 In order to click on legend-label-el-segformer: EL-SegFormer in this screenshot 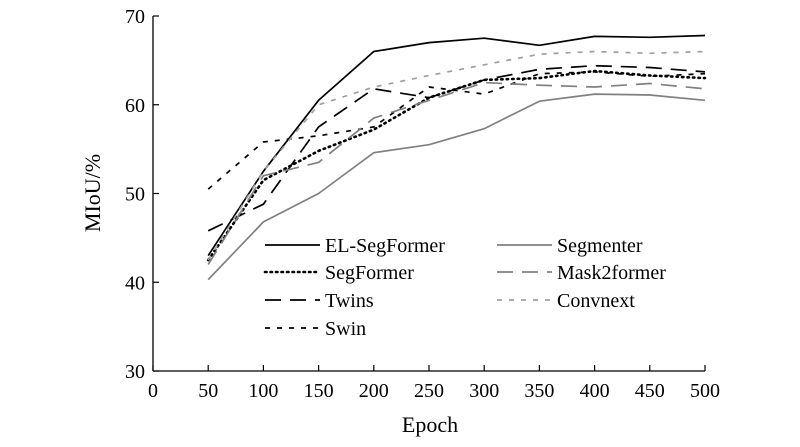, I will do `click(385, 246)`.